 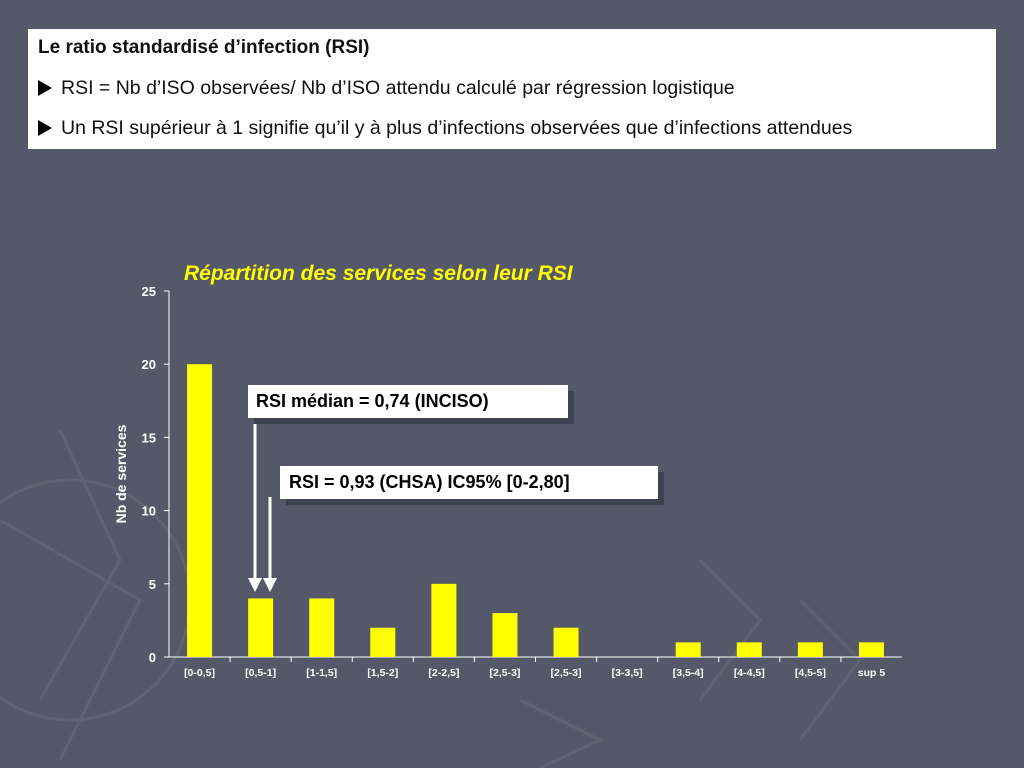 What do you see at coordinates (255, 585) in the screenshot?
I see `arrow-median-head` at bounding box center [255, 585].